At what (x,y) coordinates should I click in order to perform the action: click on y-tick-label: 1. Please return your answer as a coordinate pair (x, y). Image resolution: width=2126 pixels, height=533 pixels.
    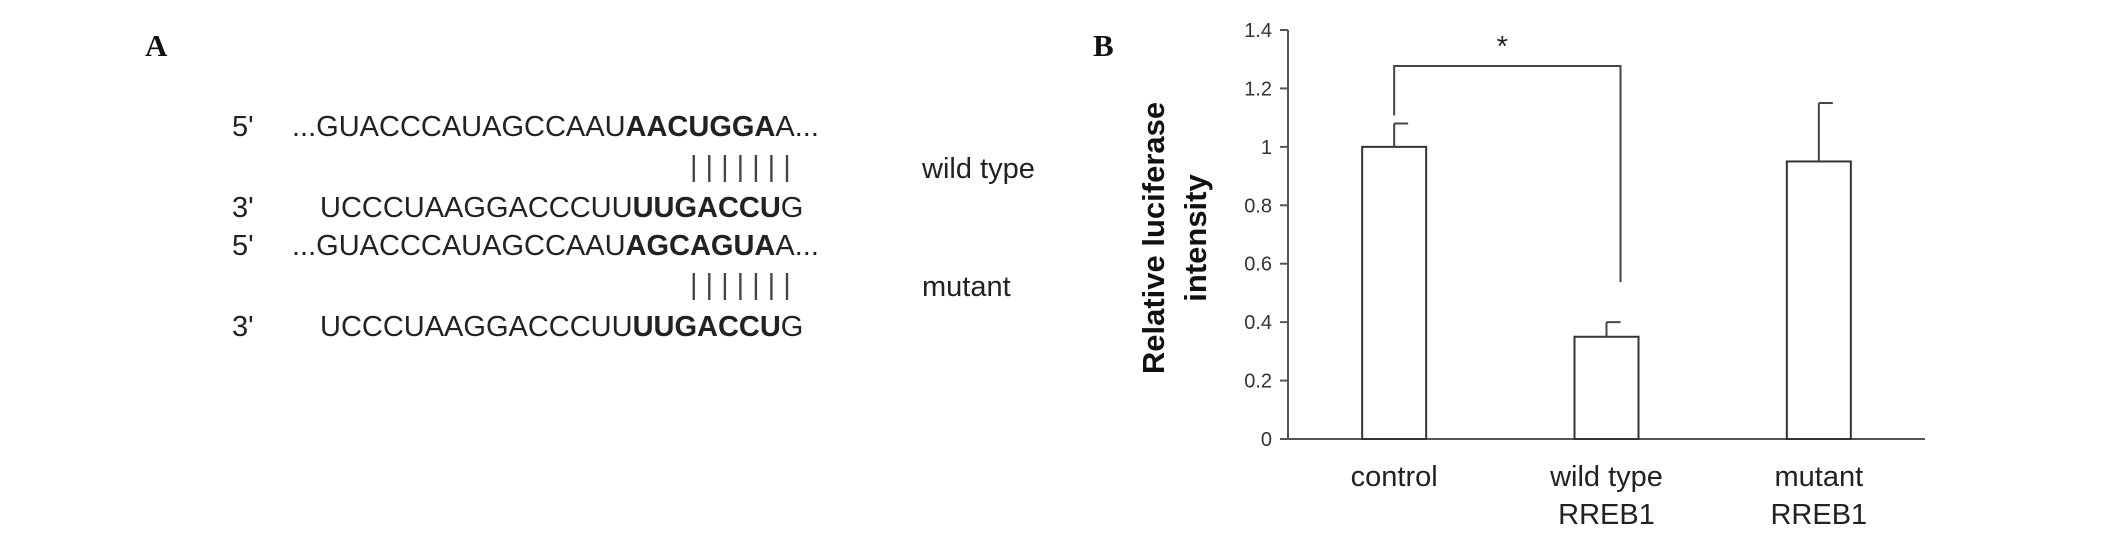
    Looking at the image, I should click on (1266, 148).